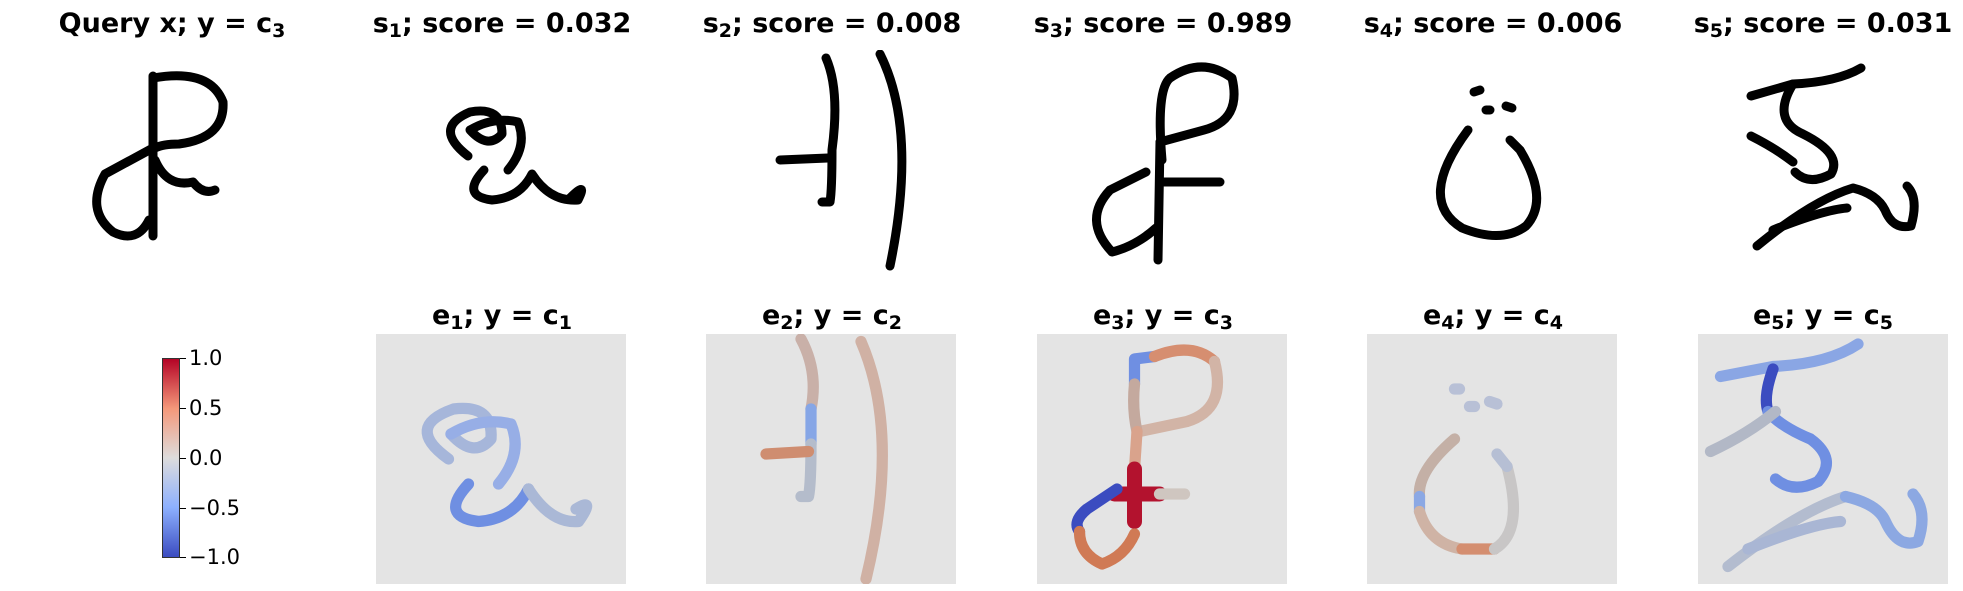  Describe the element at coordinates (214, 557) in the screenshot. I see `colorbar-tick-label: −1.0` at that location.